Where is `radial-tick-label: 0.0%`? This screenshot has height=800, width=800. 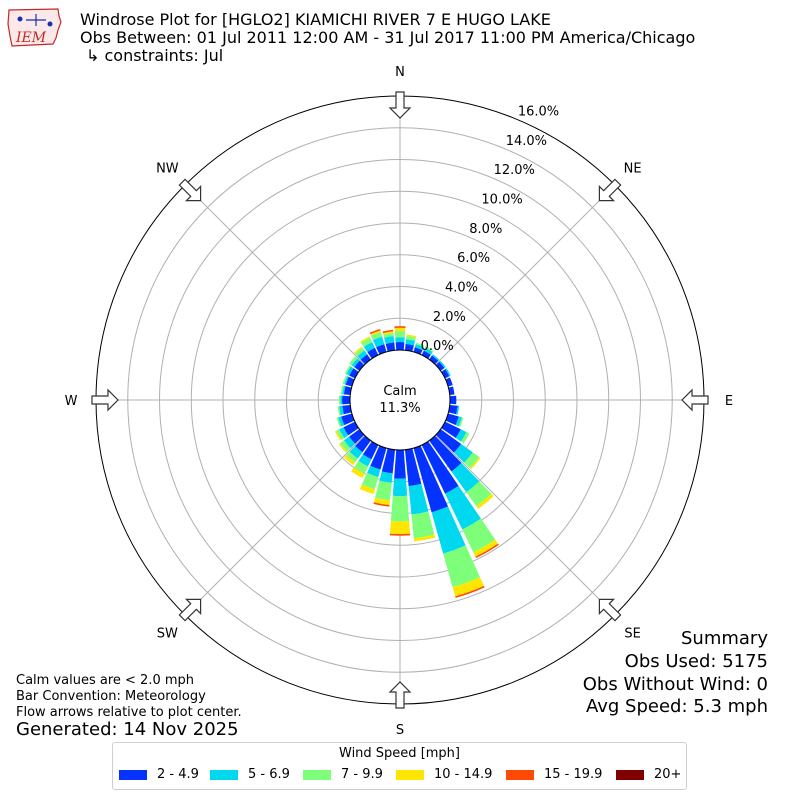 radial-tick-label: 0.0% is located at coordinates (437, 346).